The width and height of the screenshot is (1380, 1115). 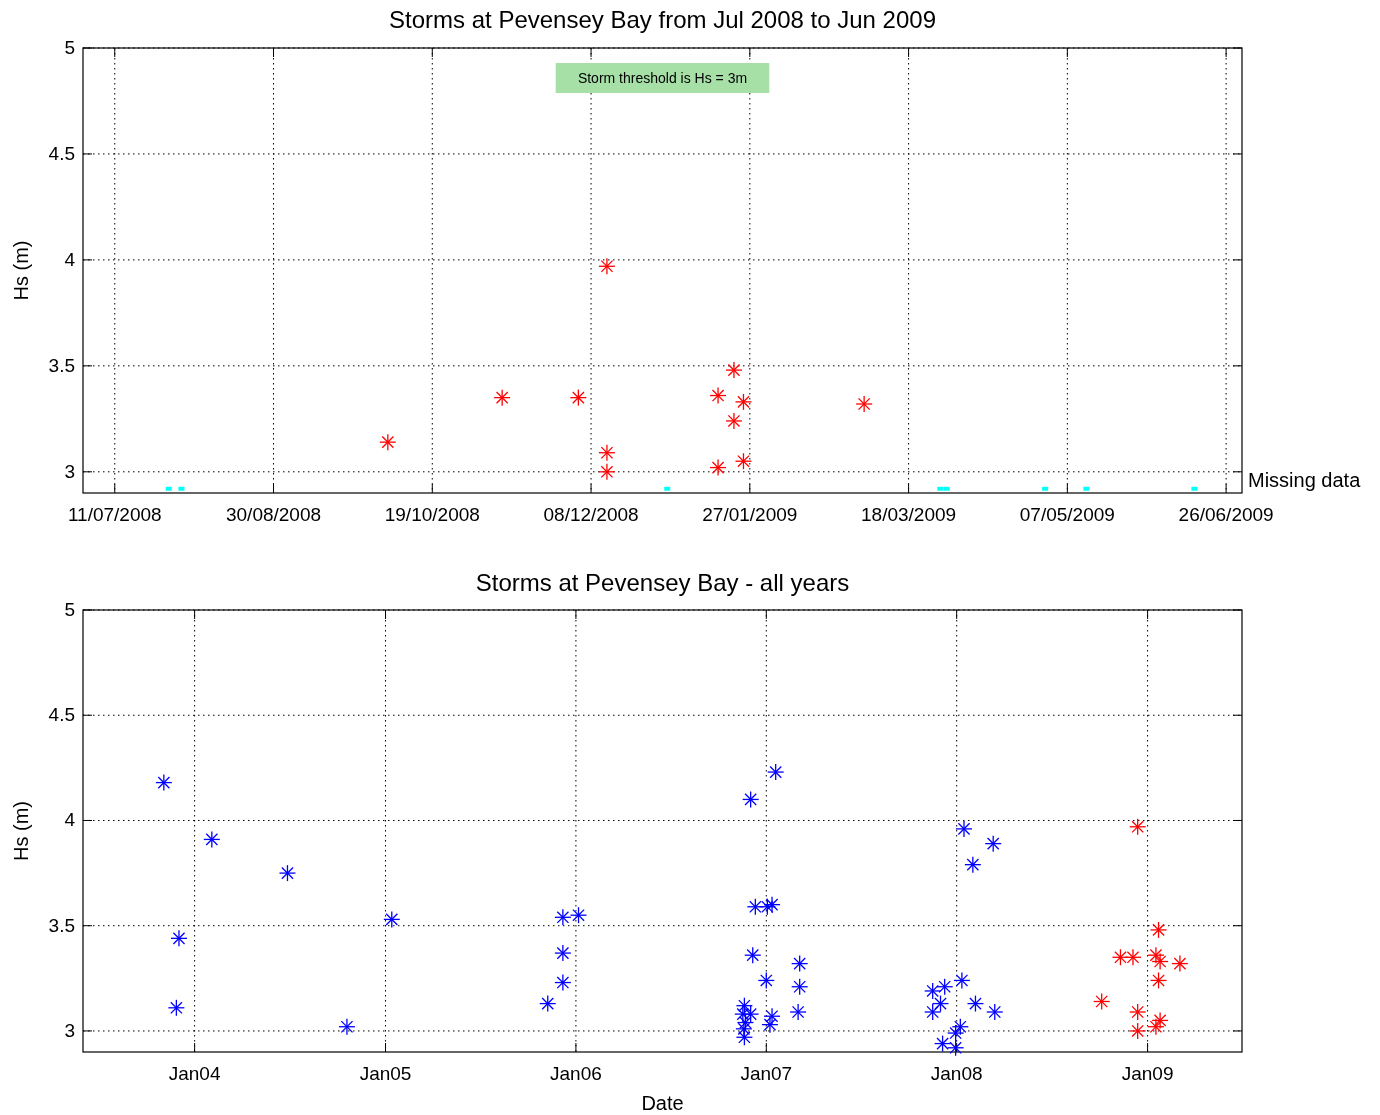 What do you see at coordinates (1067, 514) in the screenshot?
I see `x-tick-label: 07/05/2009` at bounding box center [1067, 514].